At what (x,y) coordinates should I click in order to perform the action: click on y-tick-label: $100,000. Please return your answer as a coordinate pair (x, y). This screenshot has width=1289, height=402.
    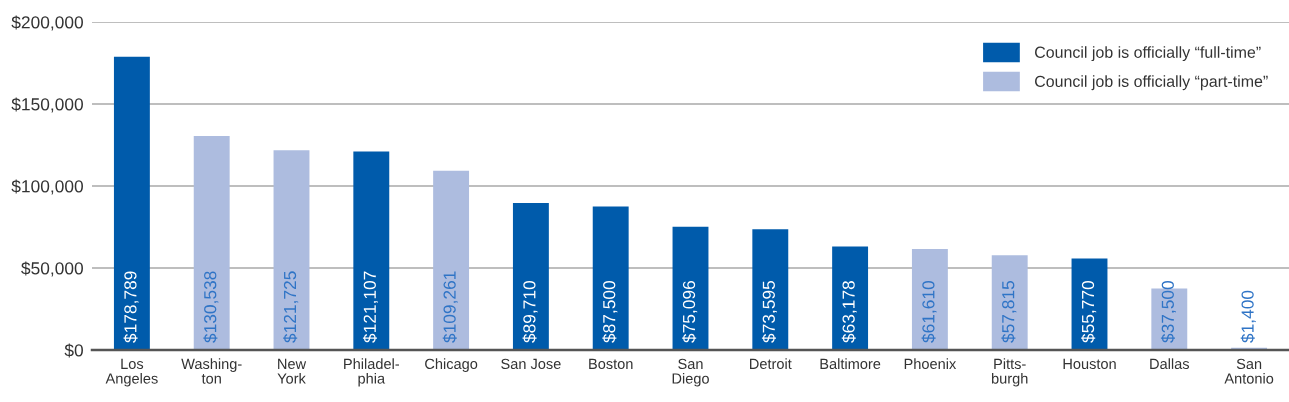
    Looking at the image, I should click on (47, 187).